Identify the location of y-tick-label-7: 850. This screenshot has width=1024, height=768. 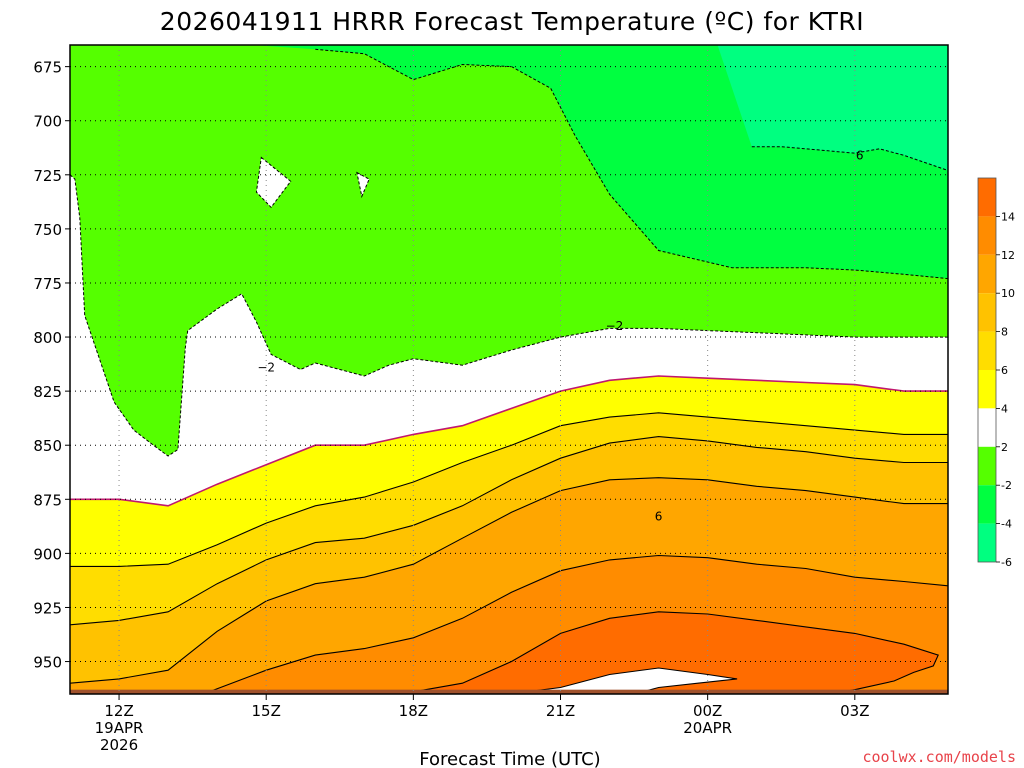
(47, 446).